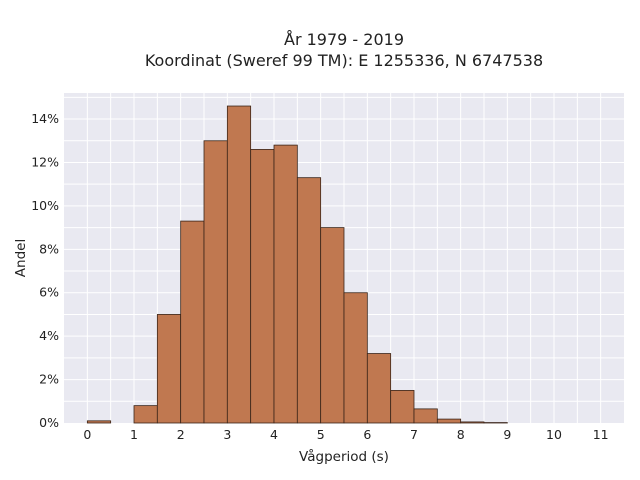  Describe the element at coordinates (461, 434) in the screenshot. I see `x-tick-label: 8` at that location.